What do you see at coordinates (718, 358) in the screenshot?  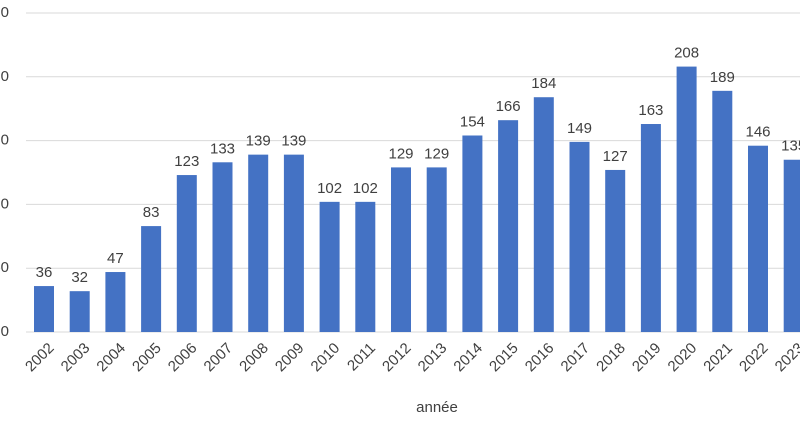 I see `x-tick-label: 2021` at bounding box center [718, 358].